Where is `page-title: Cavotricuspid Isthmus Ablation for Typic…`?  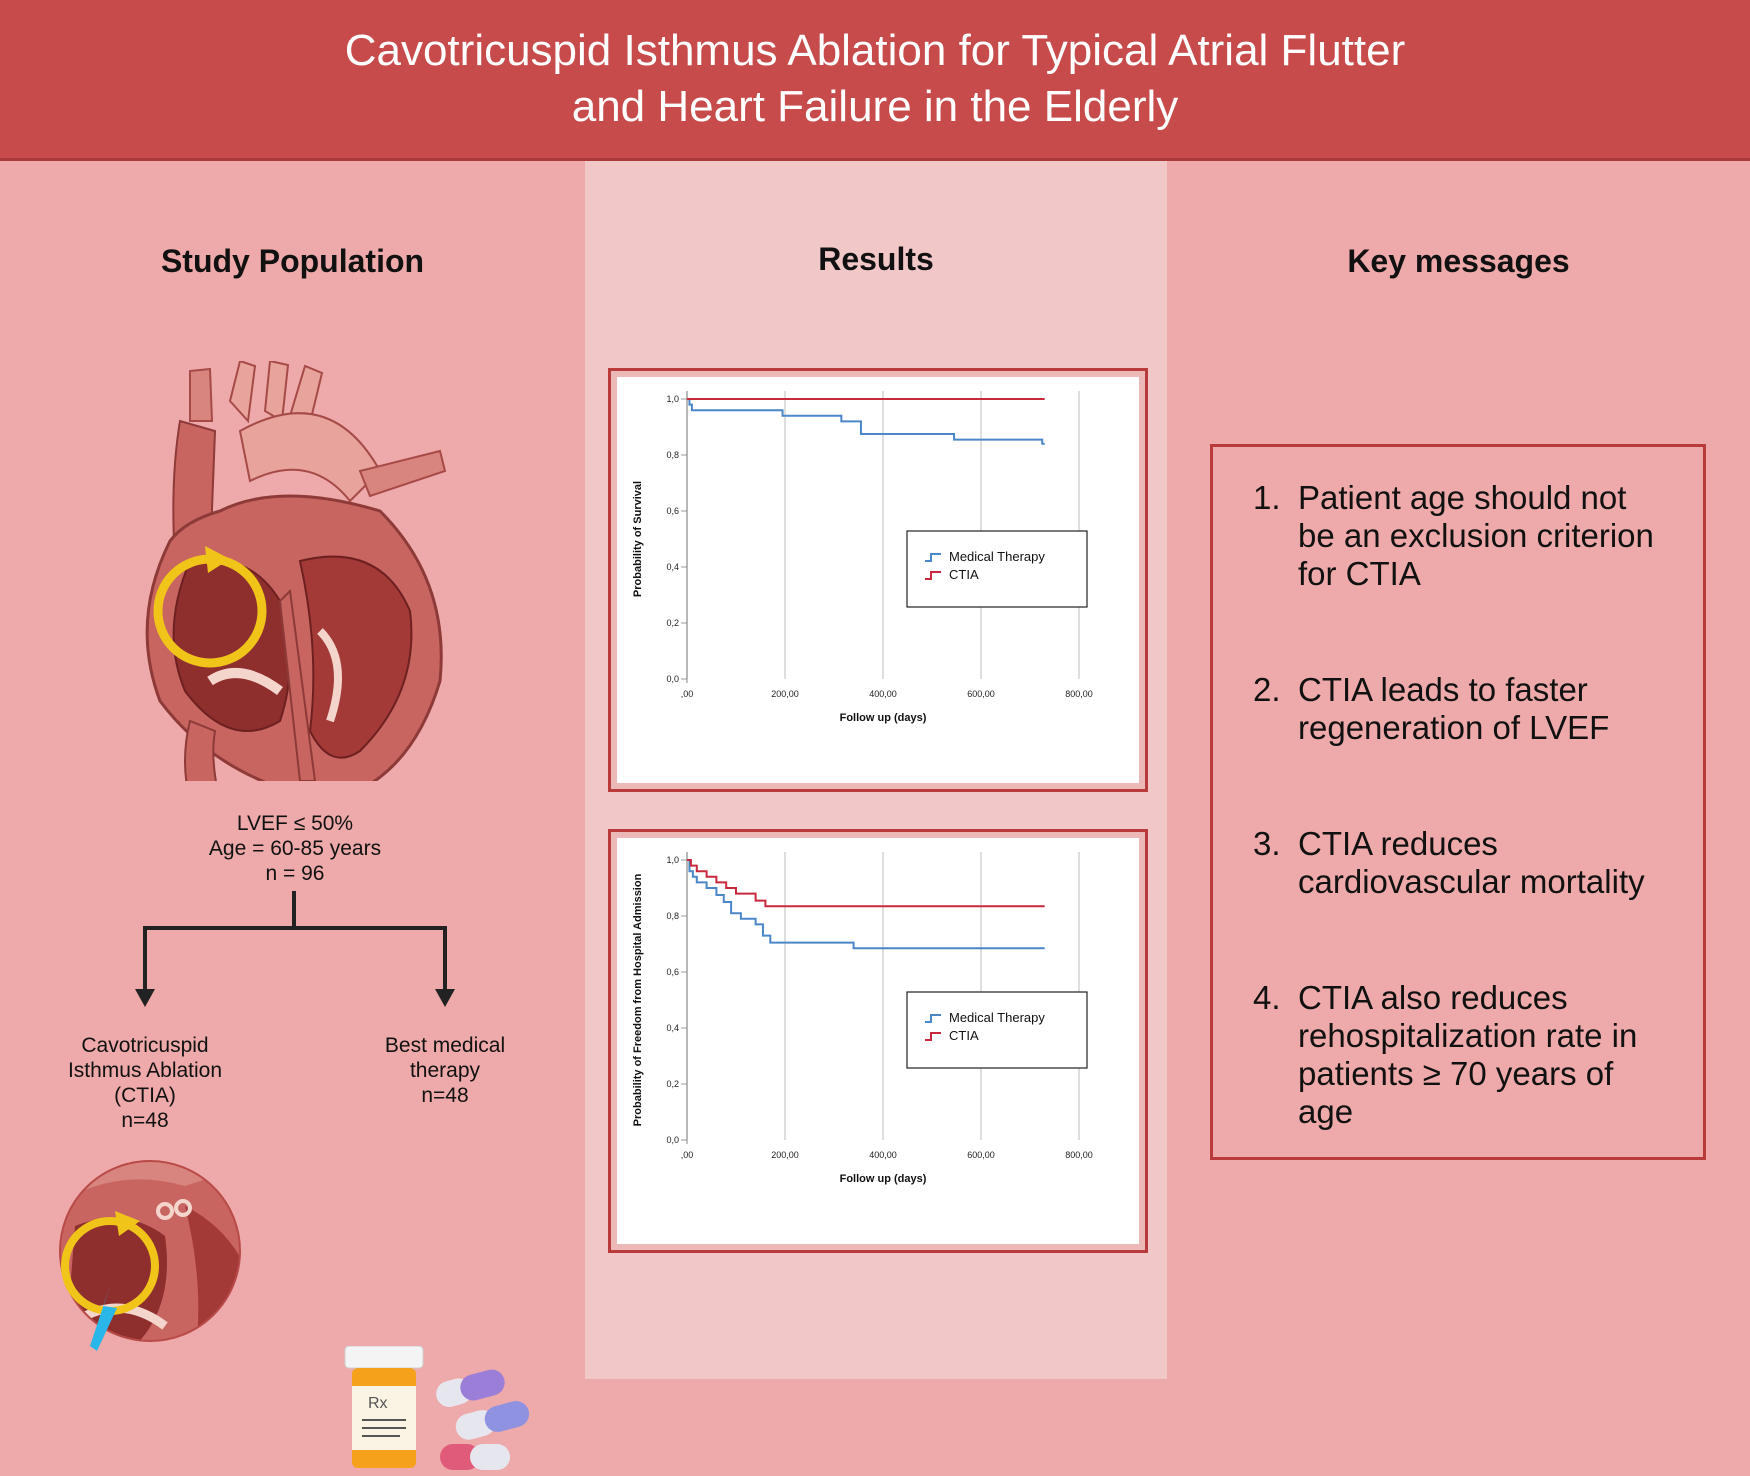
page-title: Cavotricuspid Isthmus Ablation for Typic… is located at coordinates (875, 79).